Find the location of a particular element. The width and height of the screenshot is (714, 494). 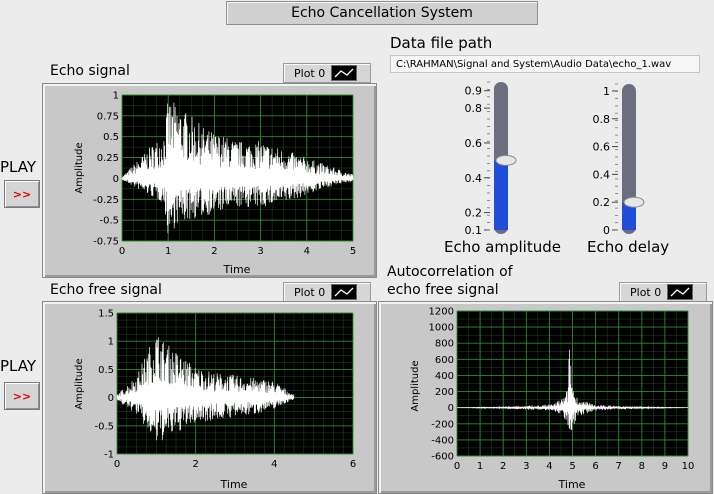

echo-plot-legend: Plot 0 is located at coordinates (327, 73).